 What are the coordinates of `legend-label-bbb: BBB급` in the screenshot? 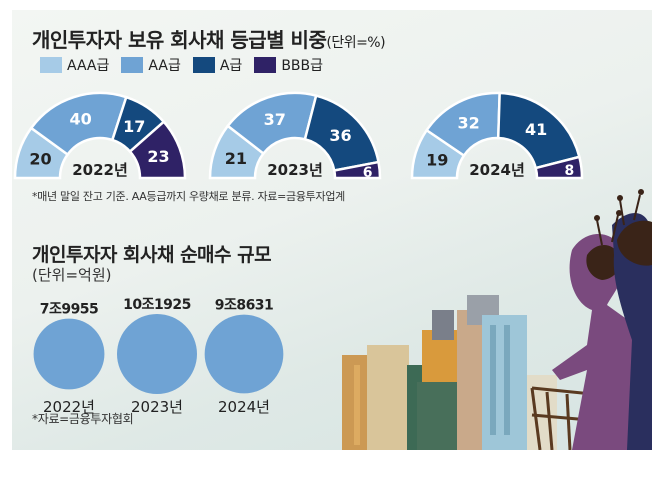 It's located at (302, 66).